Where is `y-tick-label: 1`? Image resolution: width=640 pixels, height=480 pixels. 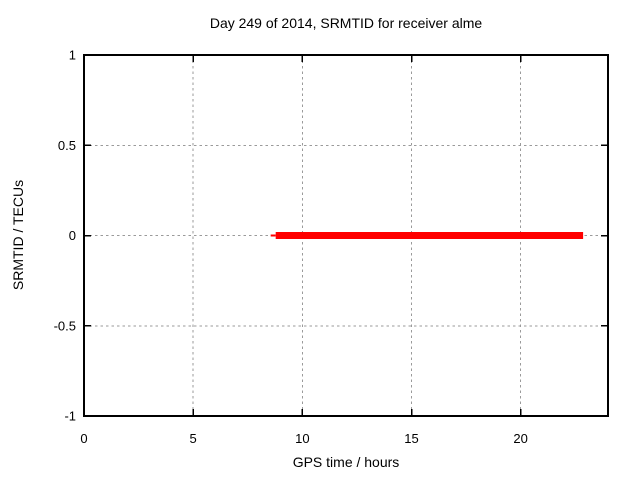 y-tick-label: 1 is located at coordinates (72, 55).